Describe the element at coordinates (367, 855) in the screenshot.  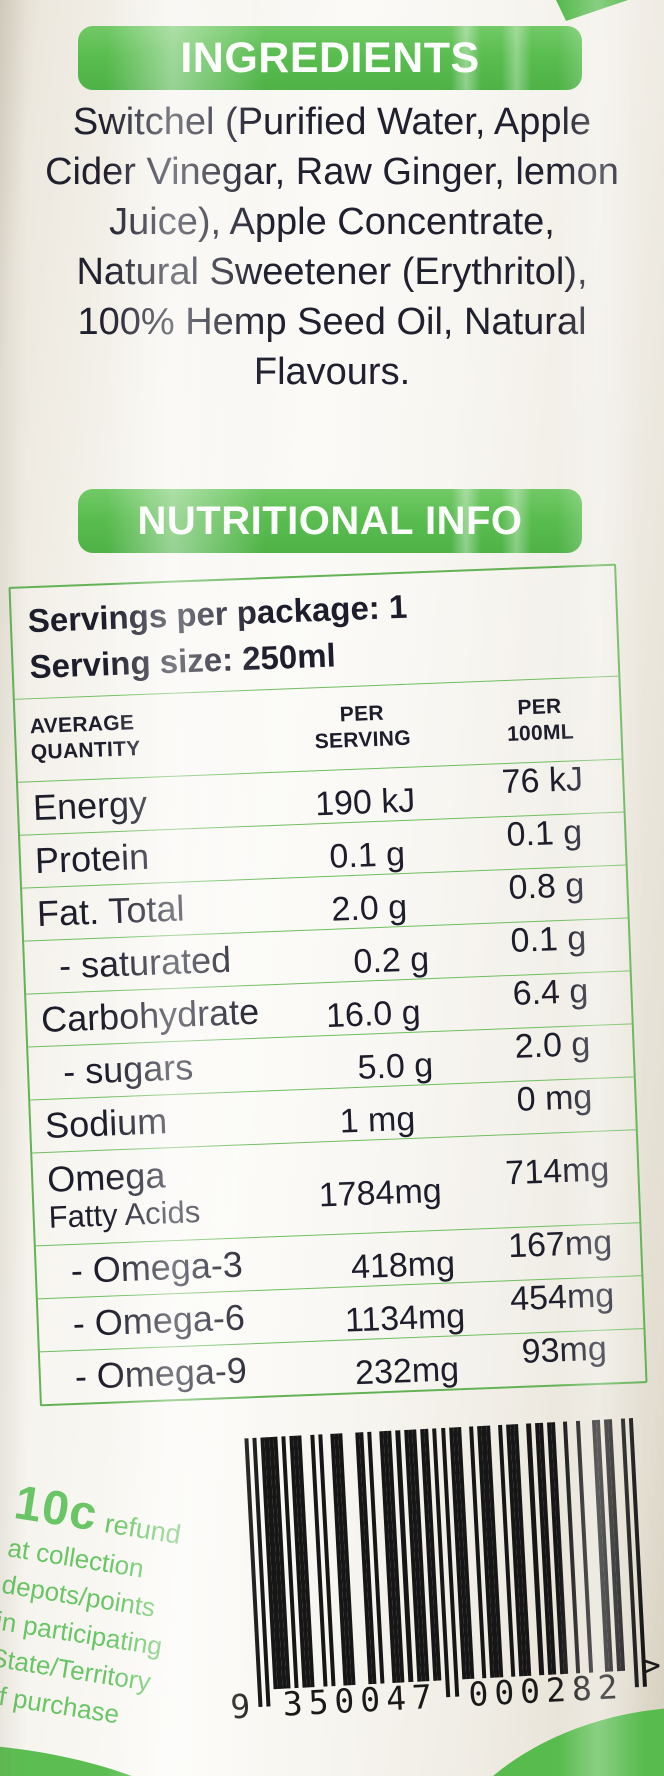
I see `per-serving-value: 0.1 g` at that location.